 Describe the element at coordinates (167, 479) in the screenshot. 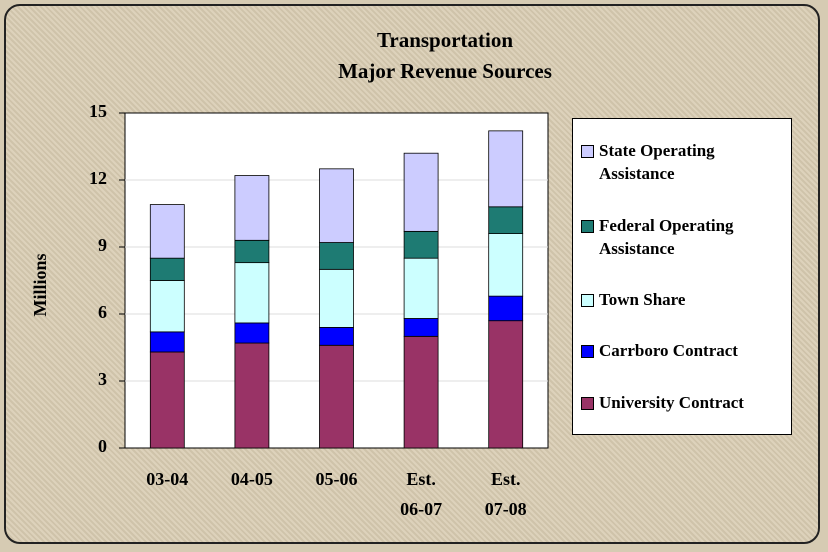

I see `x-tick-label: 03-04` at that location.